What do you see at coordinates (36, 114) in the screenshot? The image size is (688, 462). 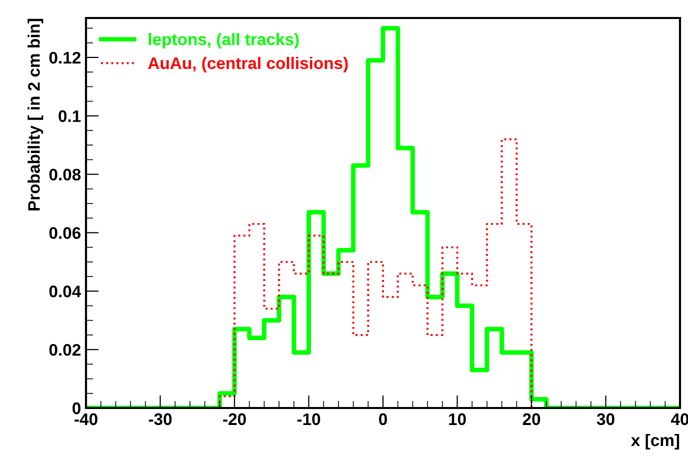 I see `y-axis-title: Probability [ in 2 cm bin]` at bounding box center [36, 114].